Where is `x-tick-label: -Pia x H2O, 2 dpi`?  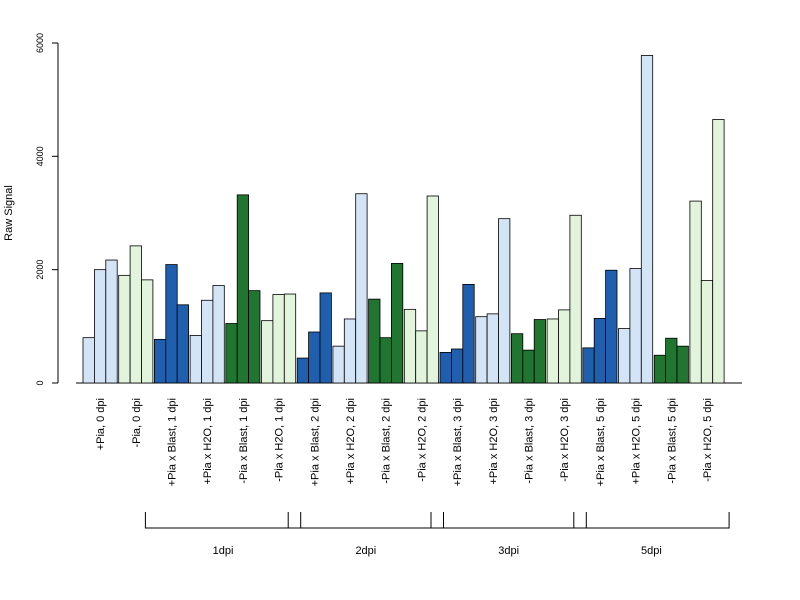
x-tick-label: -Pia x H2O, 2 dpi is located at coordinates (422, 440).